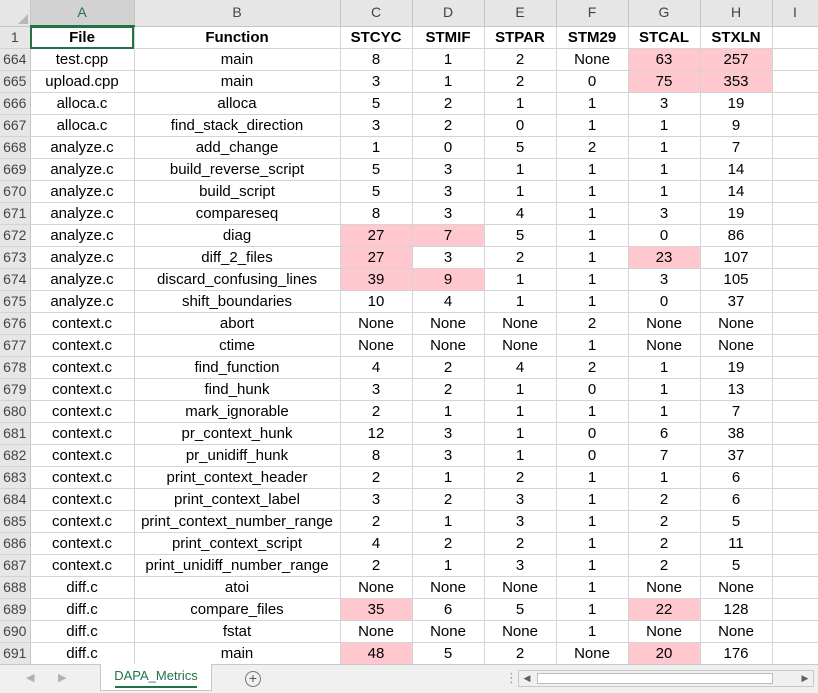  I want to click on cell-b664: main, so click(237, 59).